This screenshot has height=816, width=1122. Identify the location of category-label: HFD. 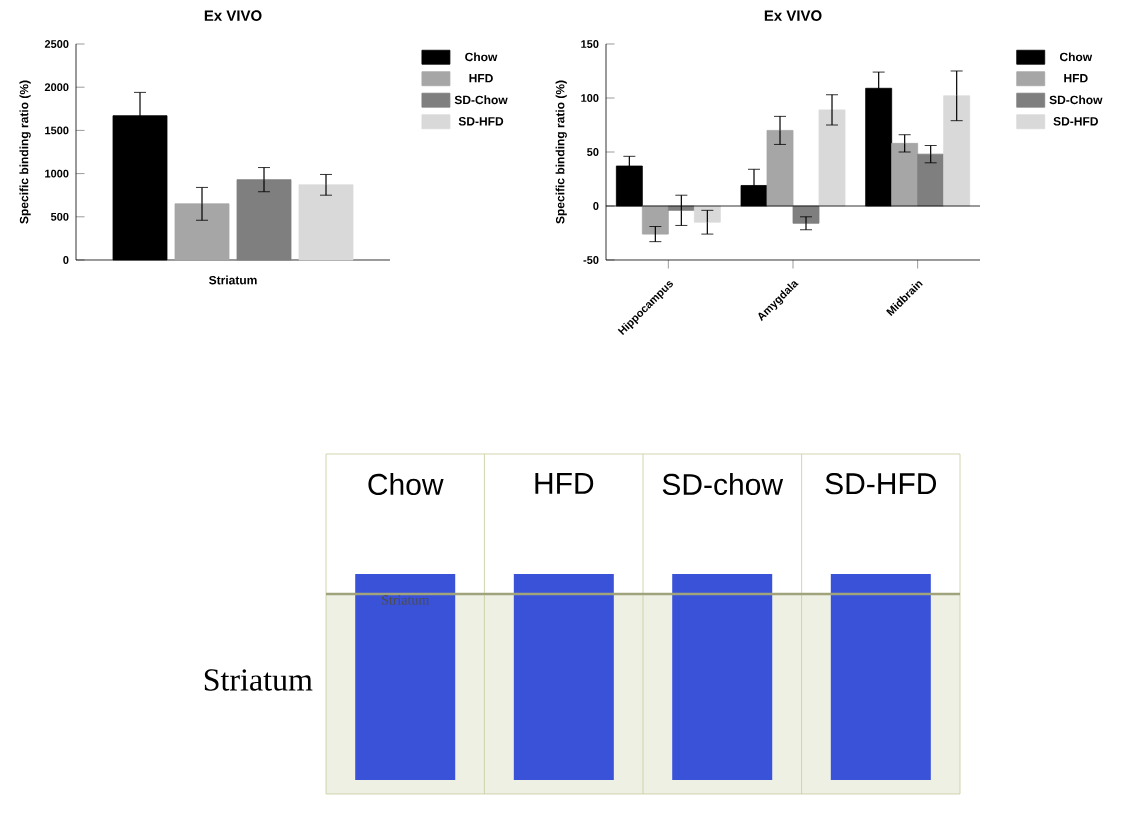
(564, 483).